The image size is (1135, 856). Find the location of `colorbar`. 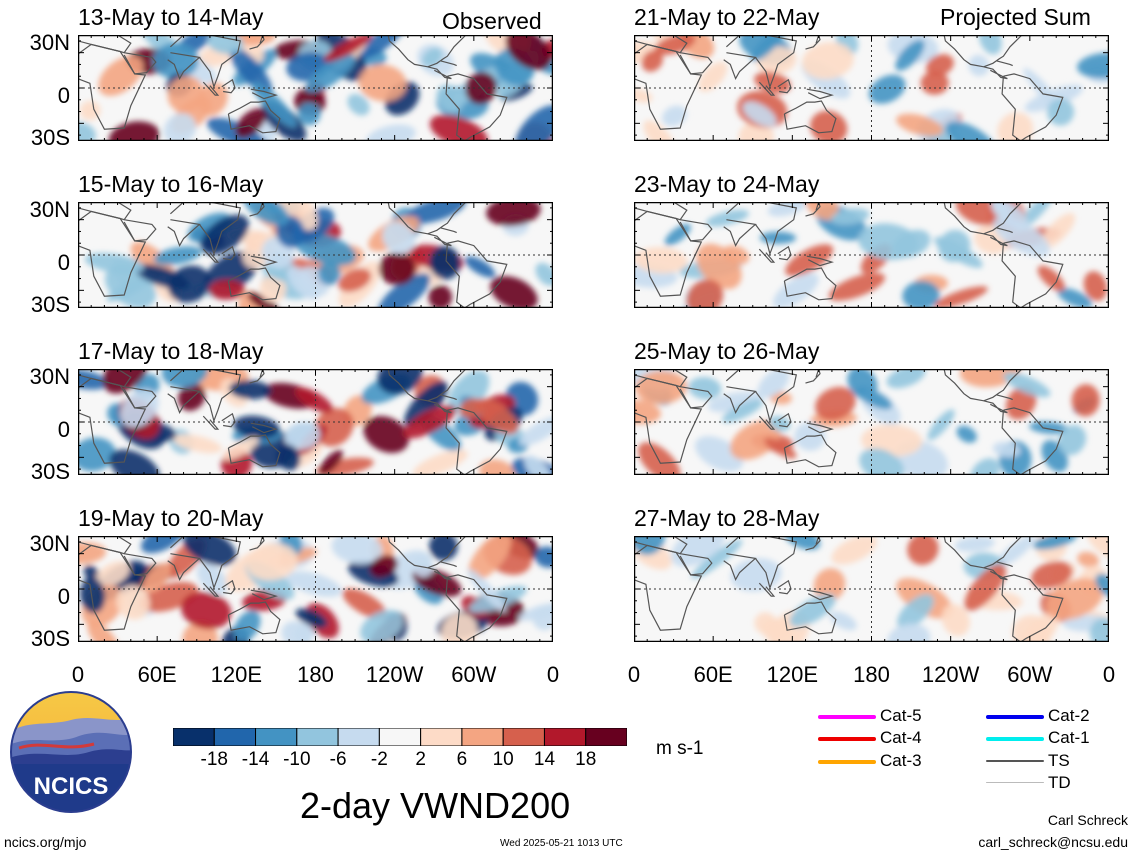

colorbar is located at coordinates (400, 737).